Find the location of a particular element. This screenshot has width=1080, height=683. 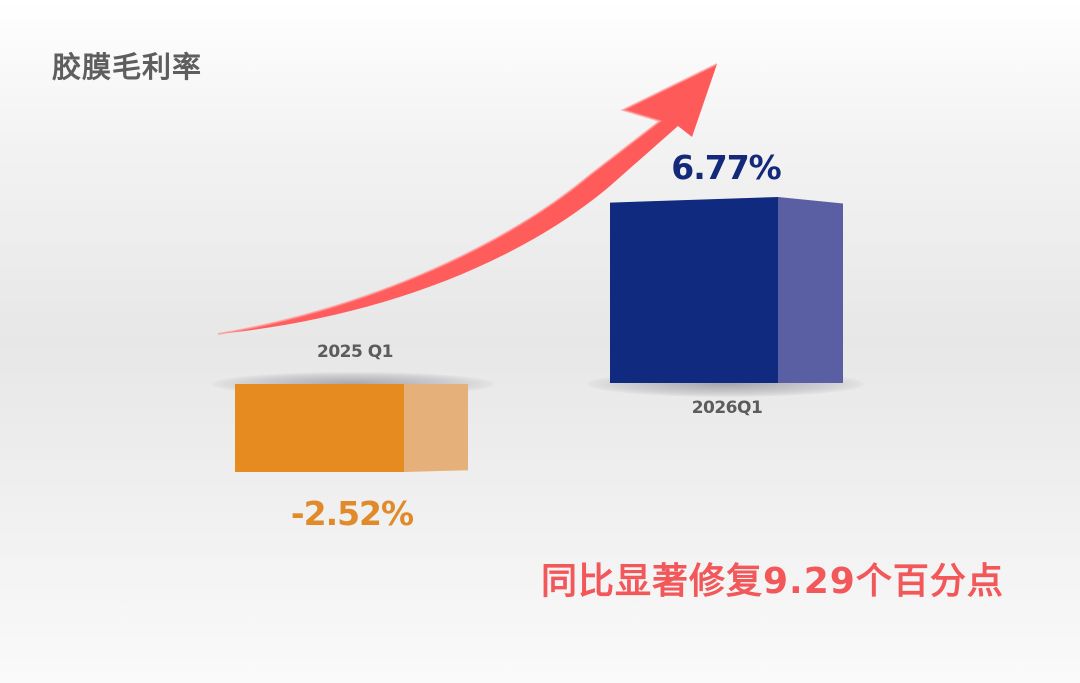

value-label-2026q1: 6.77% is located at coordinates (726, 167).